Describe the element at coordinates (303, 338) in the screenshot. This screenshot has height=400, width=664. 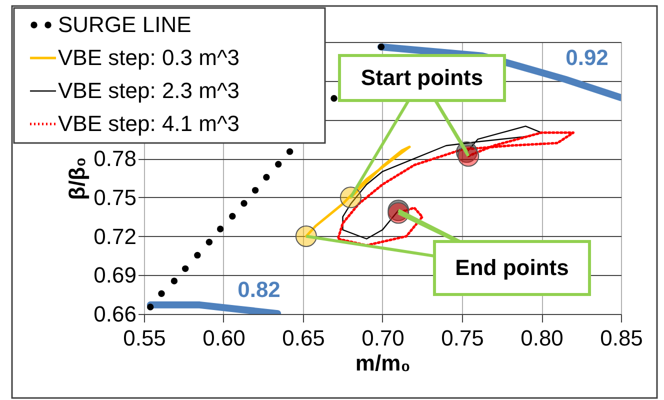
I see `x-tick-label: 0.65` at that location.